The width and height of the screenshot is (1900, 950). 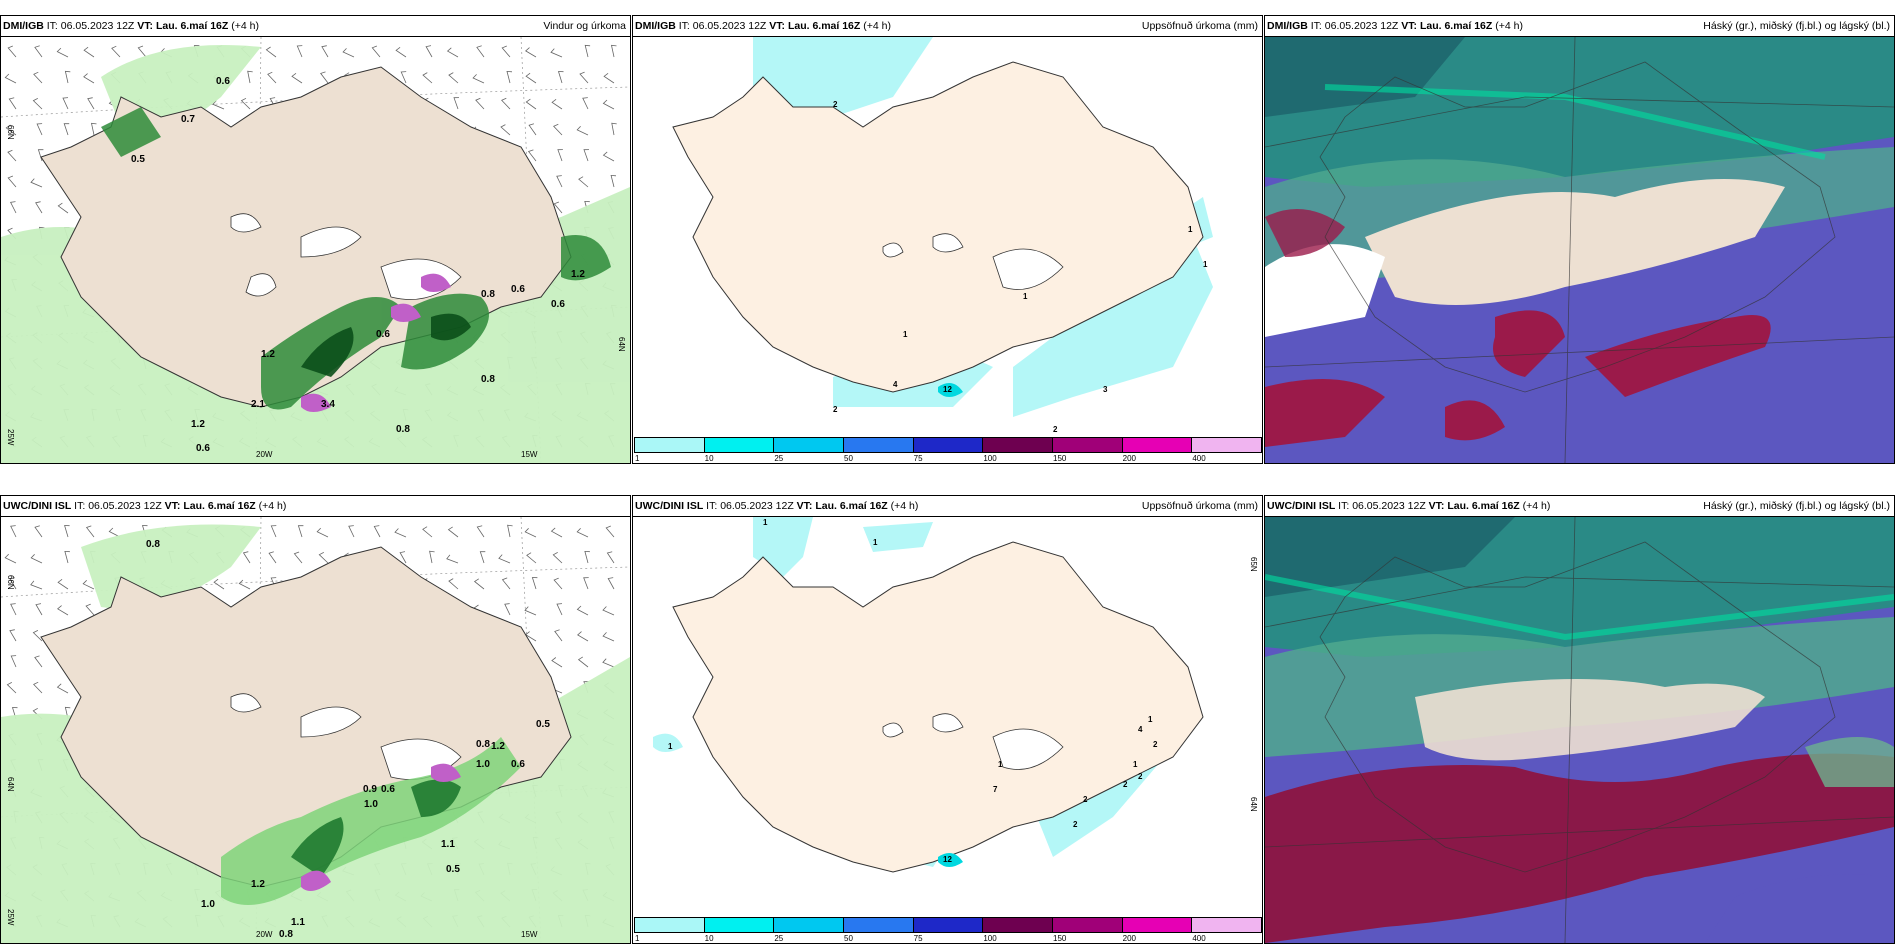 What do you see at coordinates (258, 404) in the screenshot?
I see `precip-label: 2.1` at bounding box center [258, 404].